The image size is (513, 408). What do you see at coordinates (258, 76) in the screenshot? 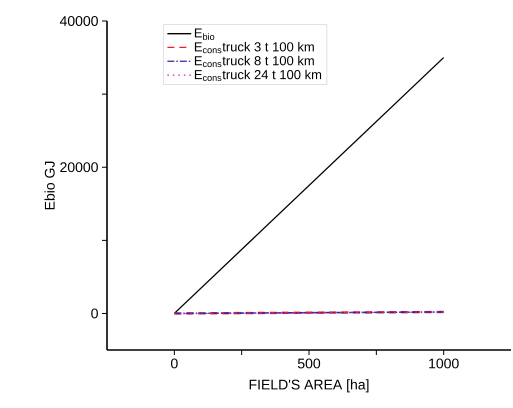
I see `legend-label: E$_{cons}$truck 24 t 100 km` at bounding box center [258, 76].